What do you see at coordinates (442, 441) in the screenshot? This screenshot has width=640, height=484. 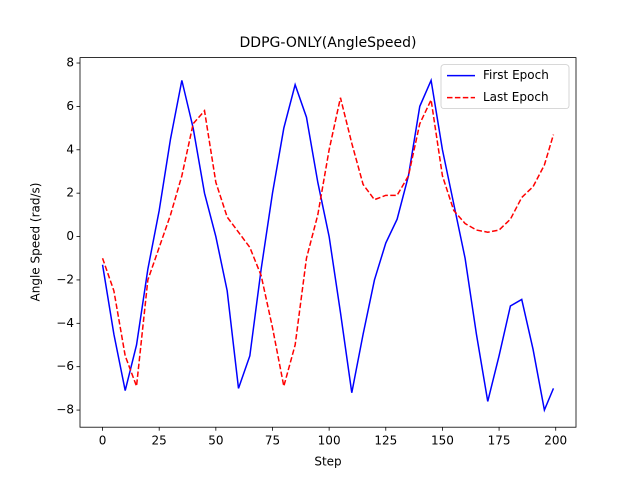 I see `x-tick-label: 150` at bounding box center [442, 441].